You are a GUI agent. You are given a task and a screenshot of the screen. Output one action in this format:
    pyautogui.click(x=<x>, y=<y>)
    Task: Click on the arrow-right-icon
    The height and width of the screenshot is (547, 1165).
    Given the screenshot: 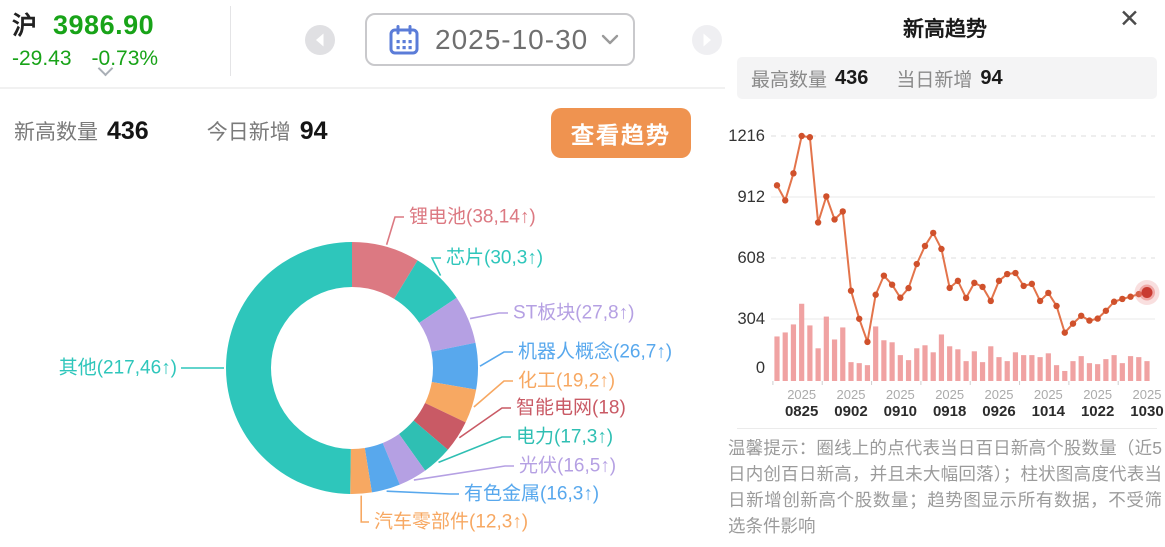 What is the action you would take?
    pyautogui.click(x=707, y=40)
    